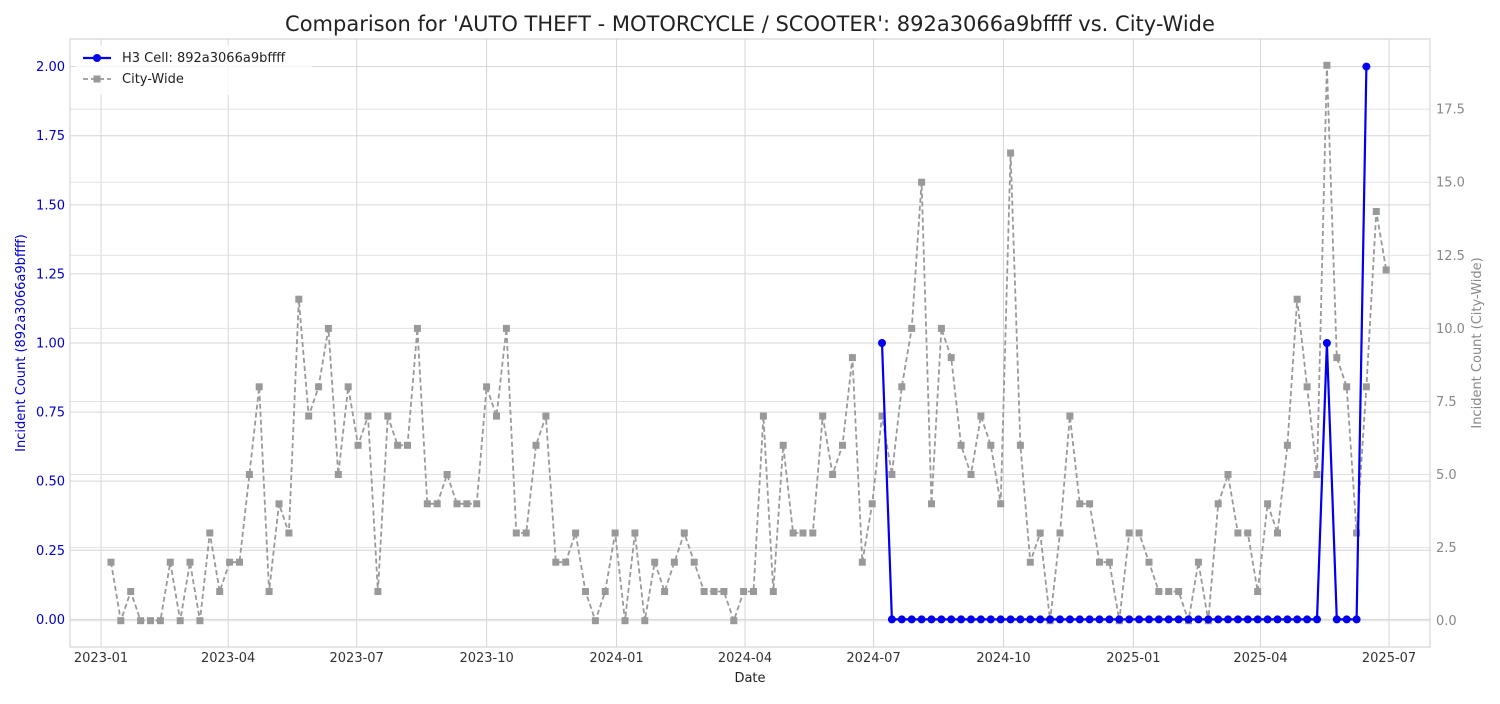 This screenshot has height=704, width=1500. Describe the element at coordinates (1446, 621) in the screenshot. I see `right-y-tick-label: 0.0` at that location.